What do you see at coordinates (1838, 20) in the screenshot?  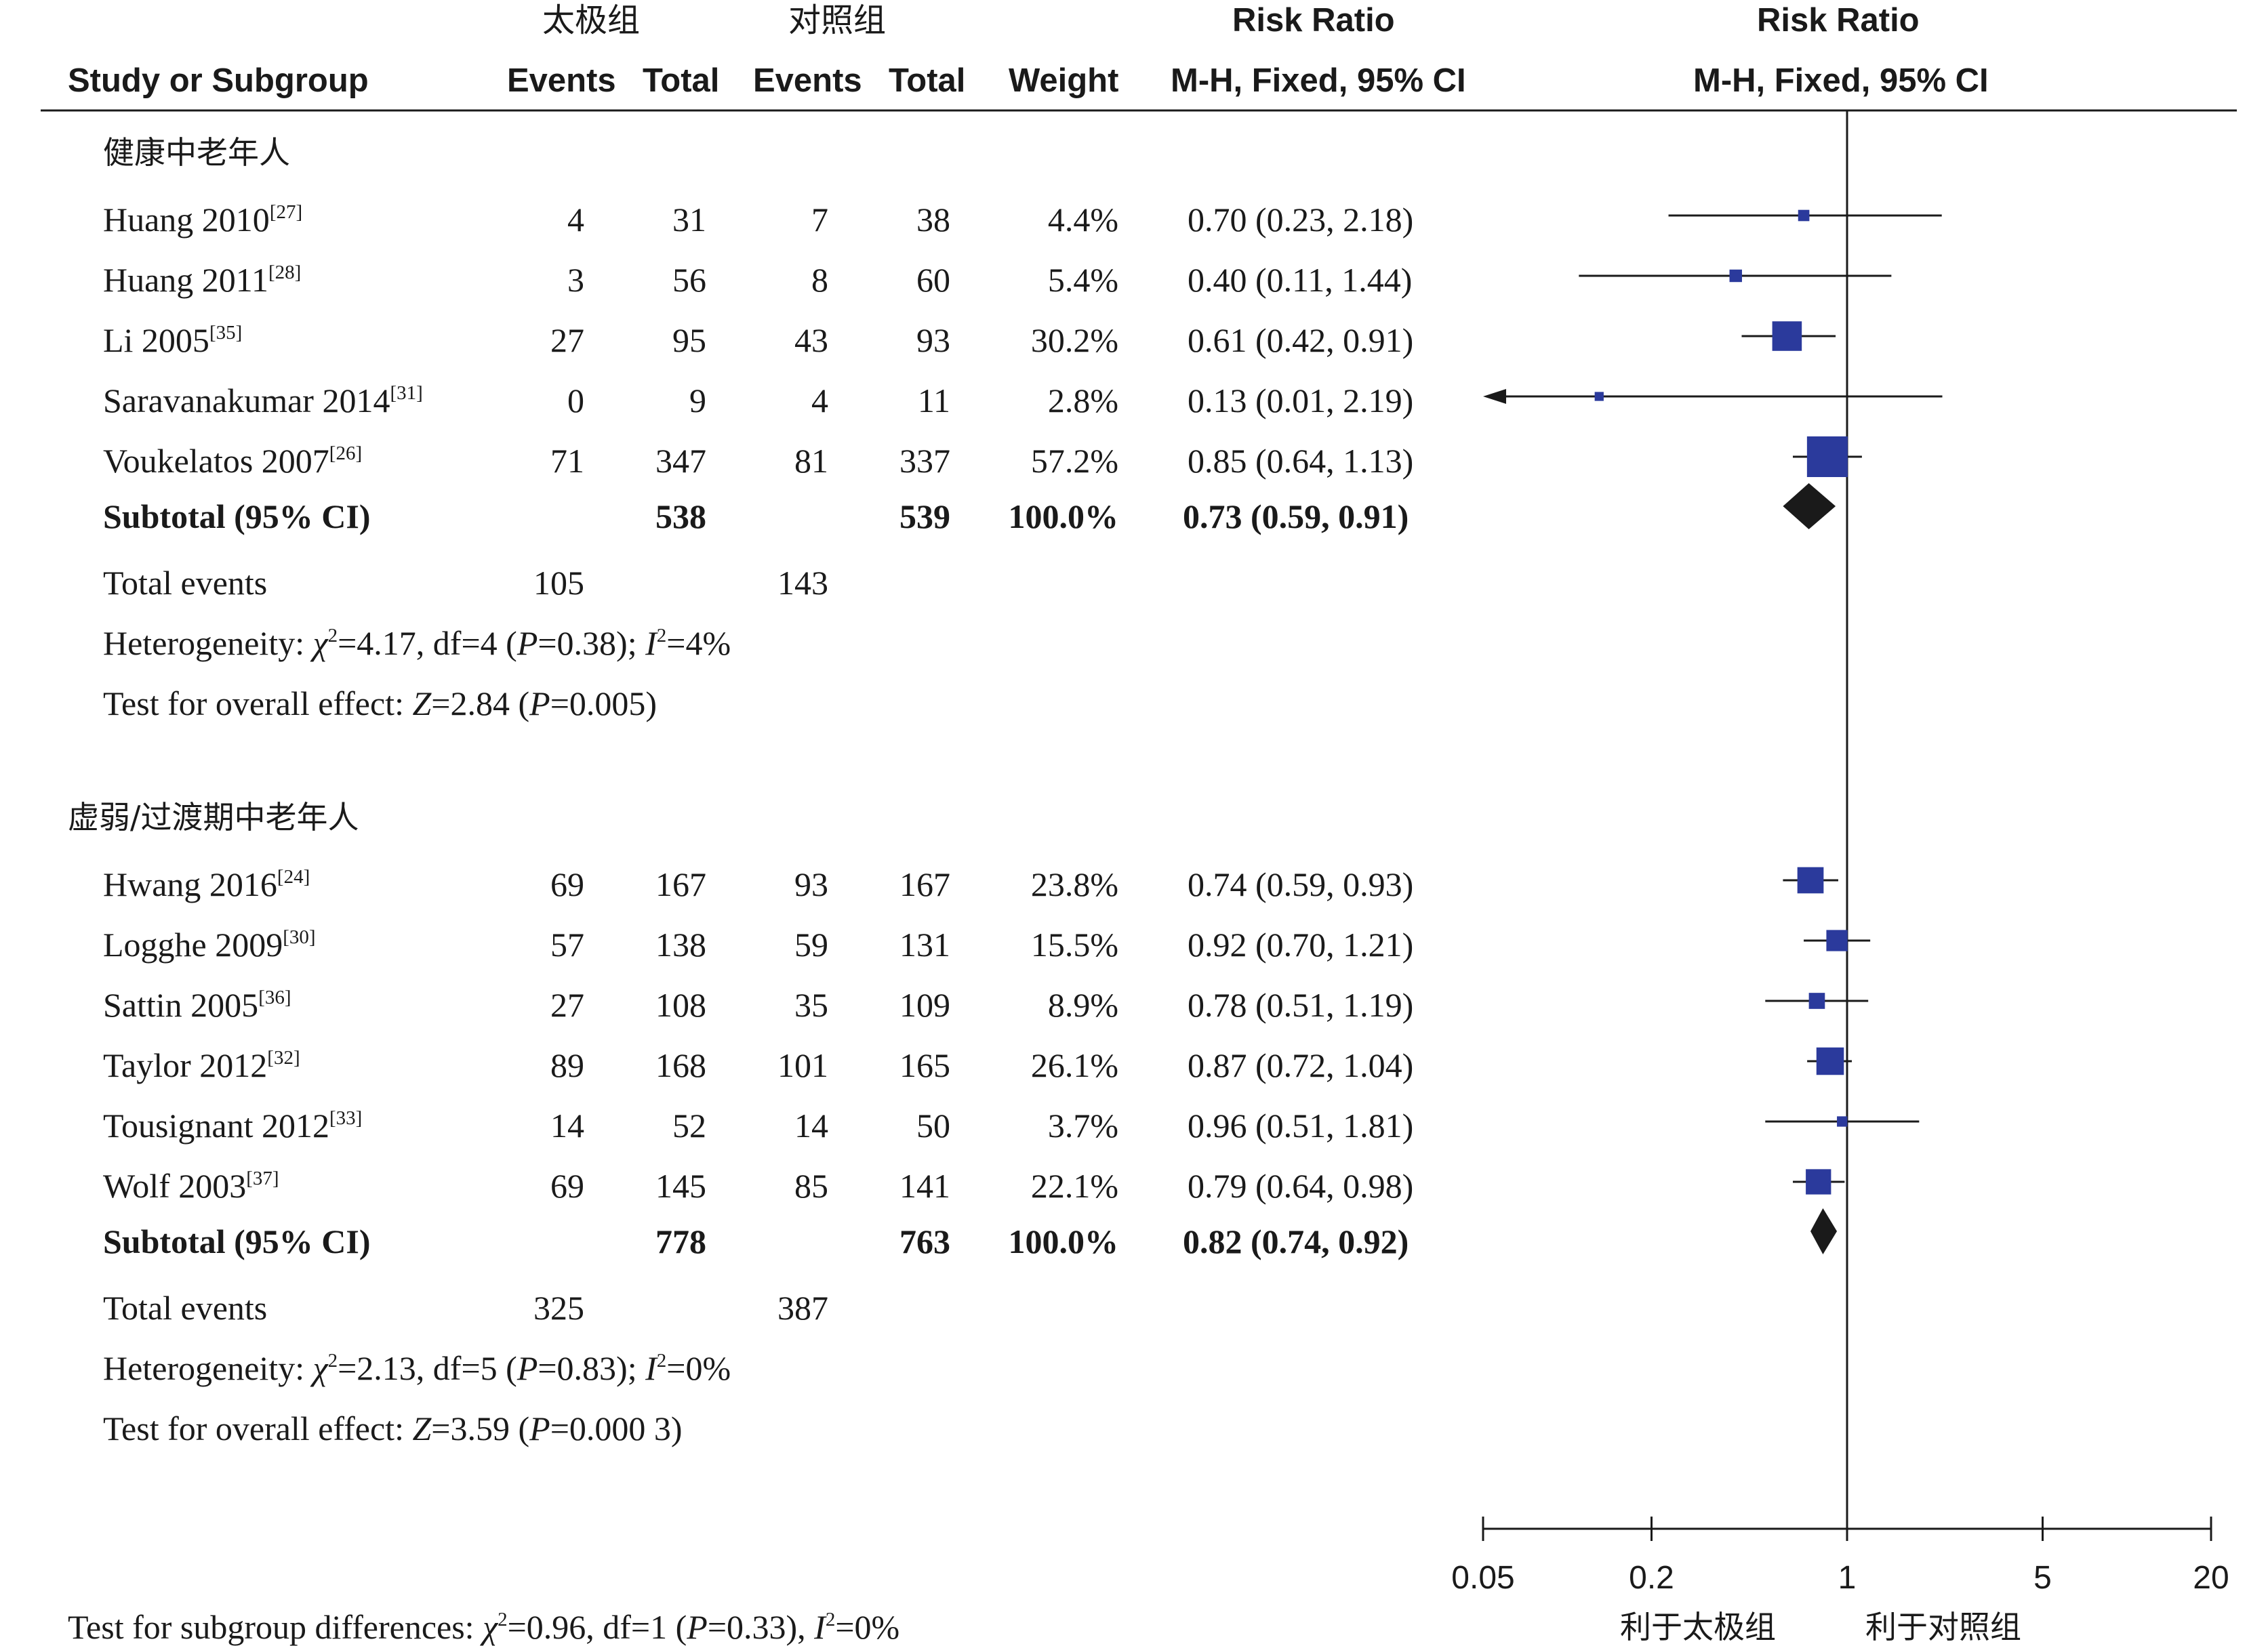 I see `rr-plot-header: Risk Ratio` at bounding box center [1838, 20].